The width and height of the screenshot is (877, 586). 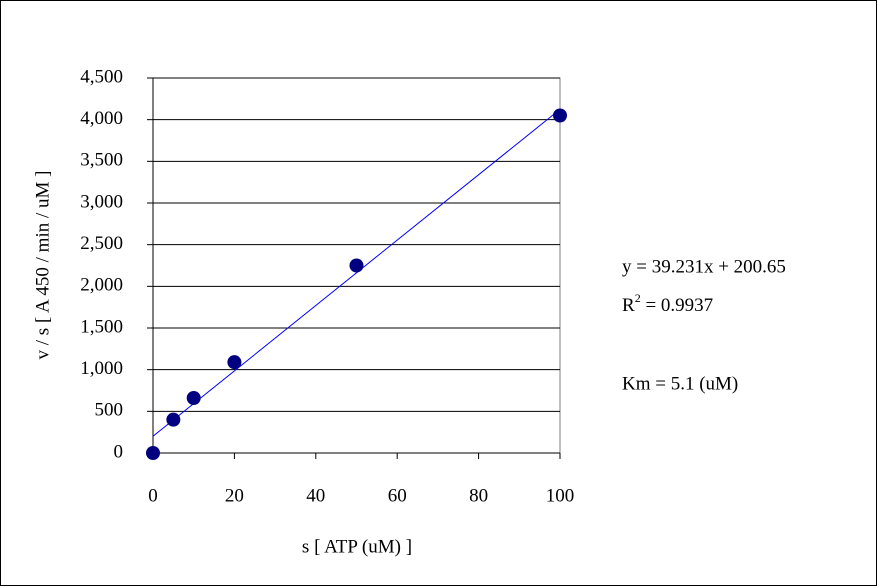 I want to click on x-tick-label: 80, so click(x=478, y=495).